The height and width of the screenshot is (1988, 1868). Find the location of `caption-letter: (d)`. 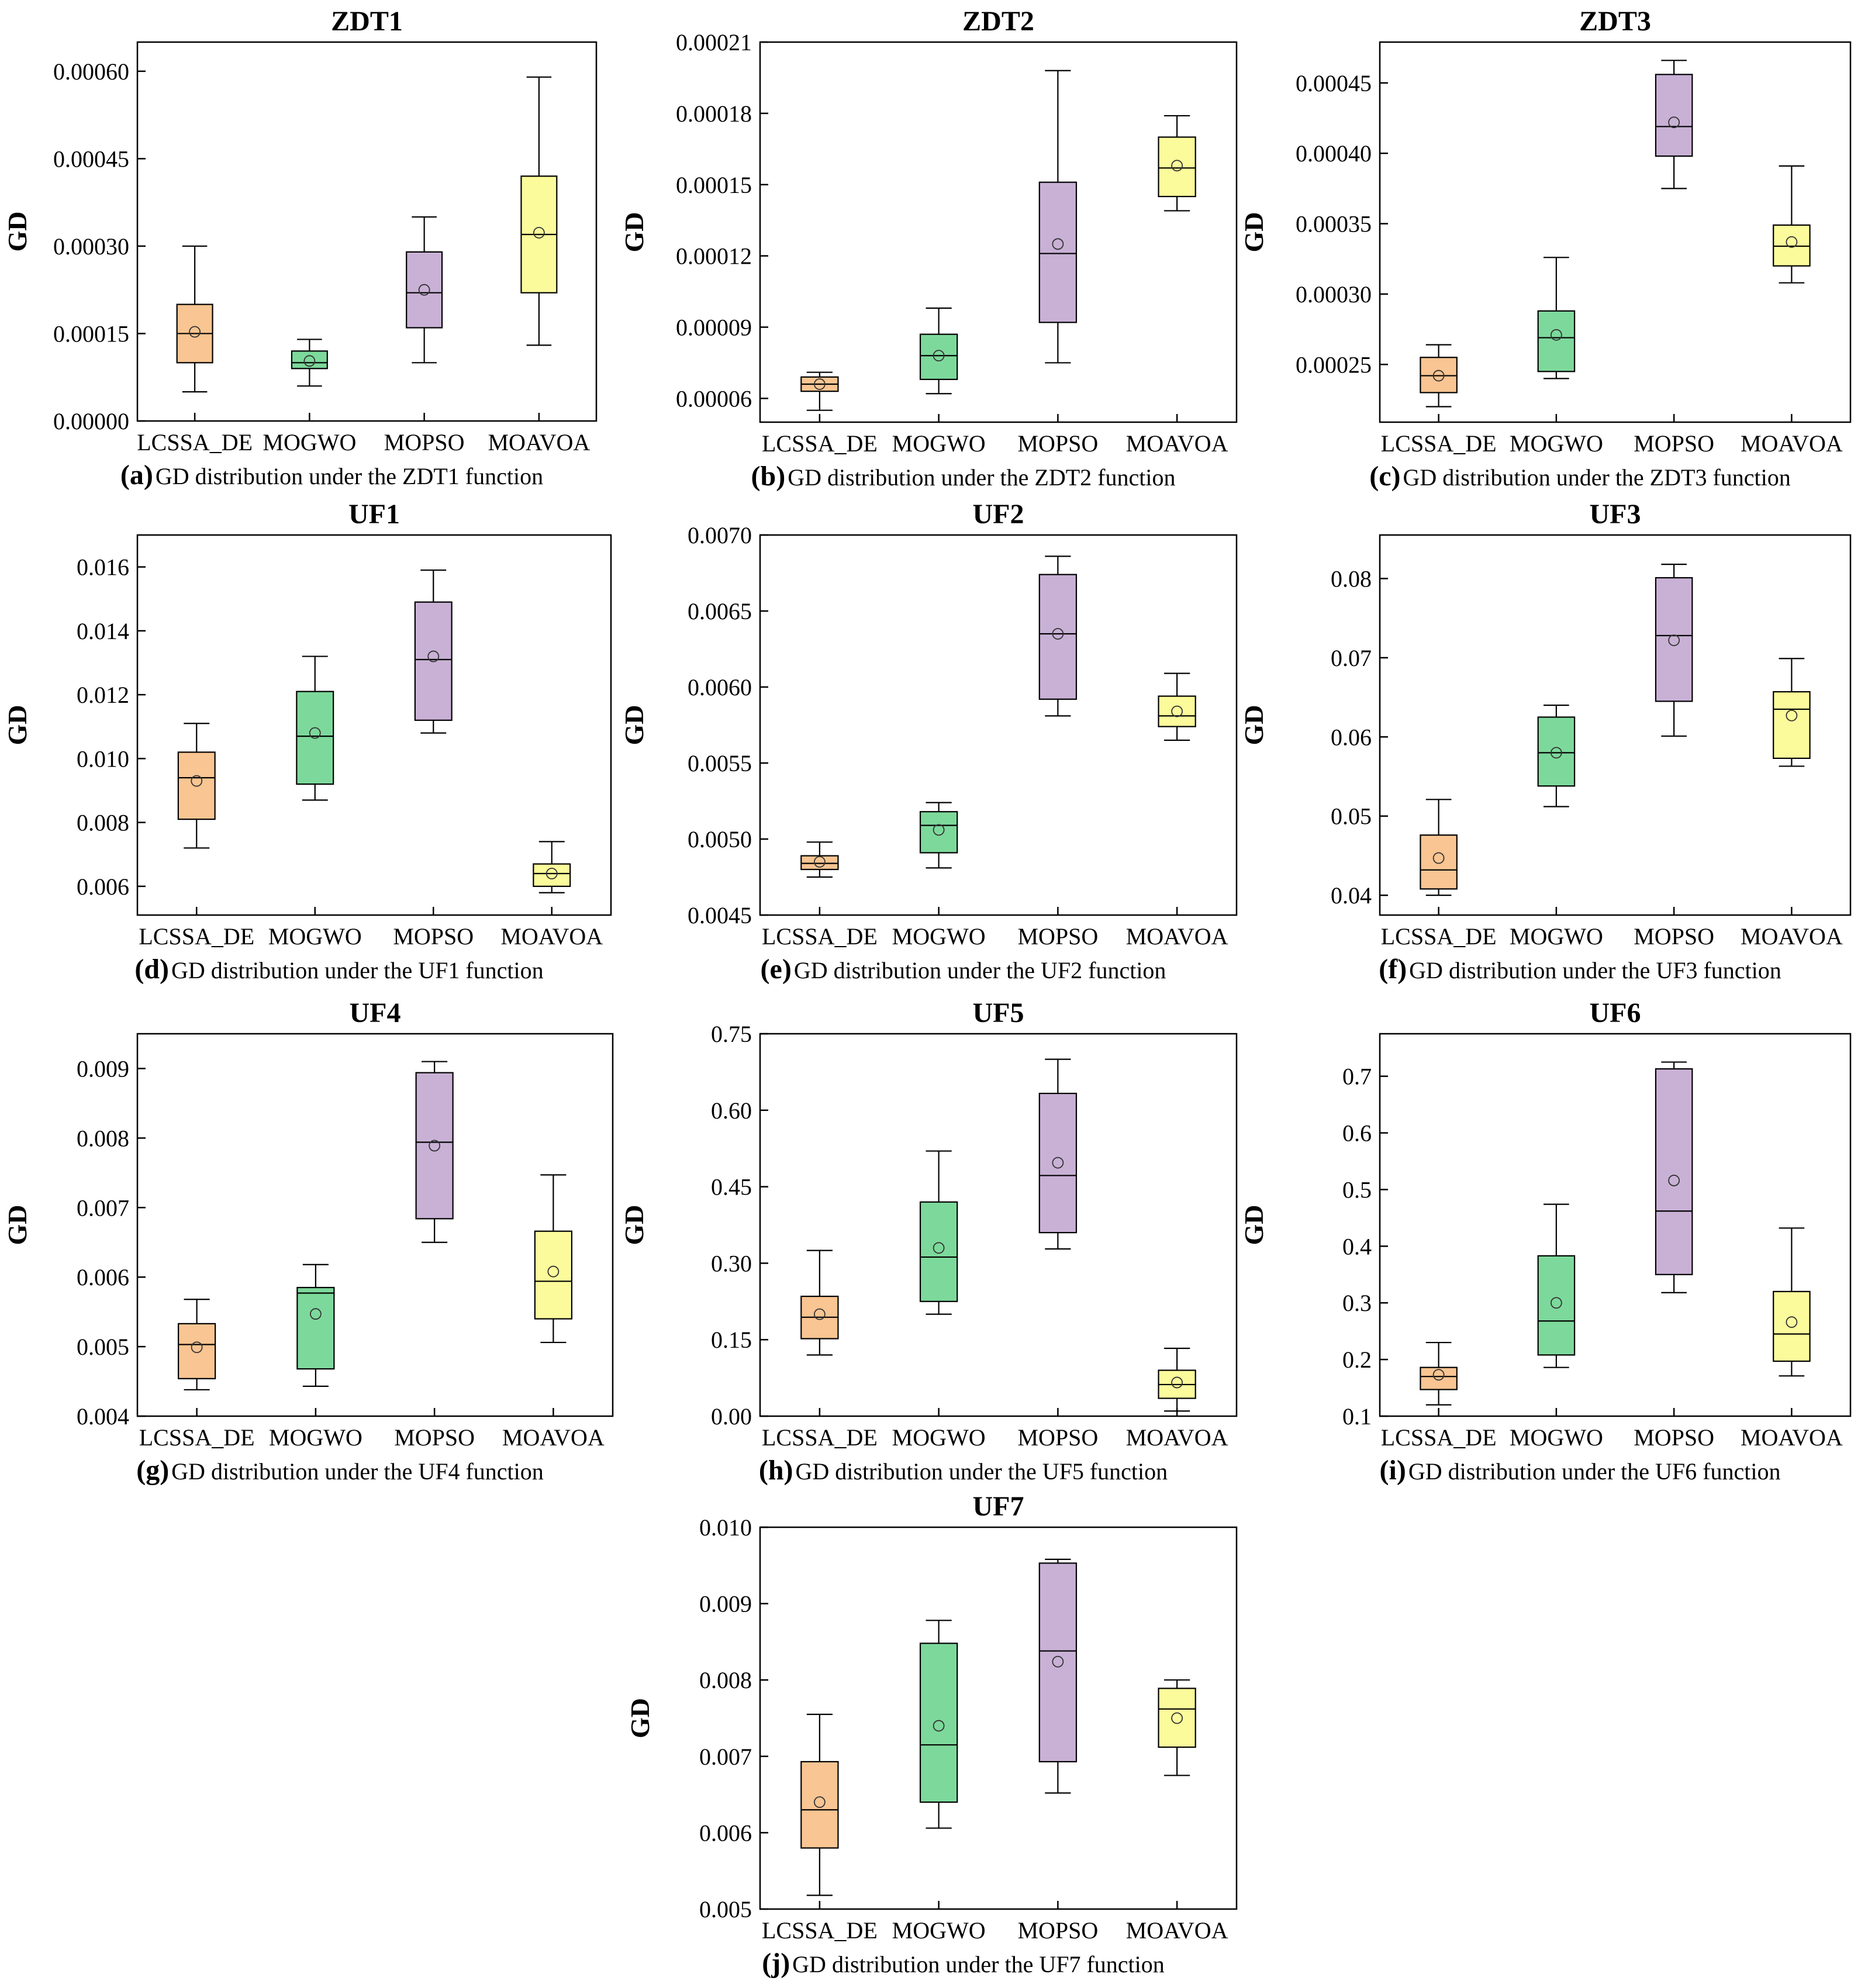

caption-letter: (d) is located at coordinates (151, 970).